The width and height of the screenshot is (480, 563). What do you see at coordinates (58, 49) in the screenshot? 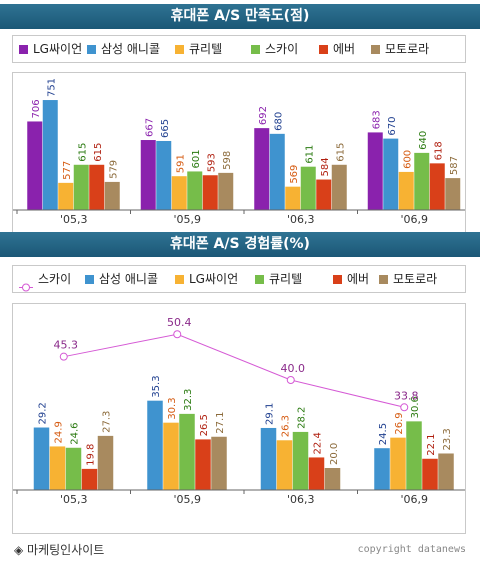
I see `chart1-legend-label: LG싸이언` at bounding box center [58, 49].